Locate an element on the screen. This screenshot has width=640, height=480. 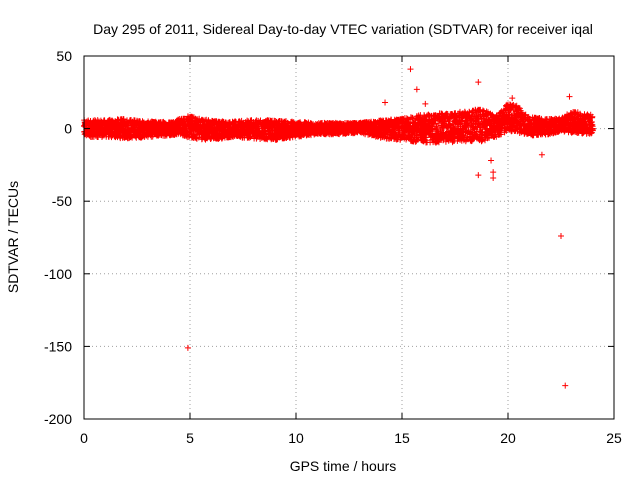
data-band-markers is located at coordinates (338, 123).